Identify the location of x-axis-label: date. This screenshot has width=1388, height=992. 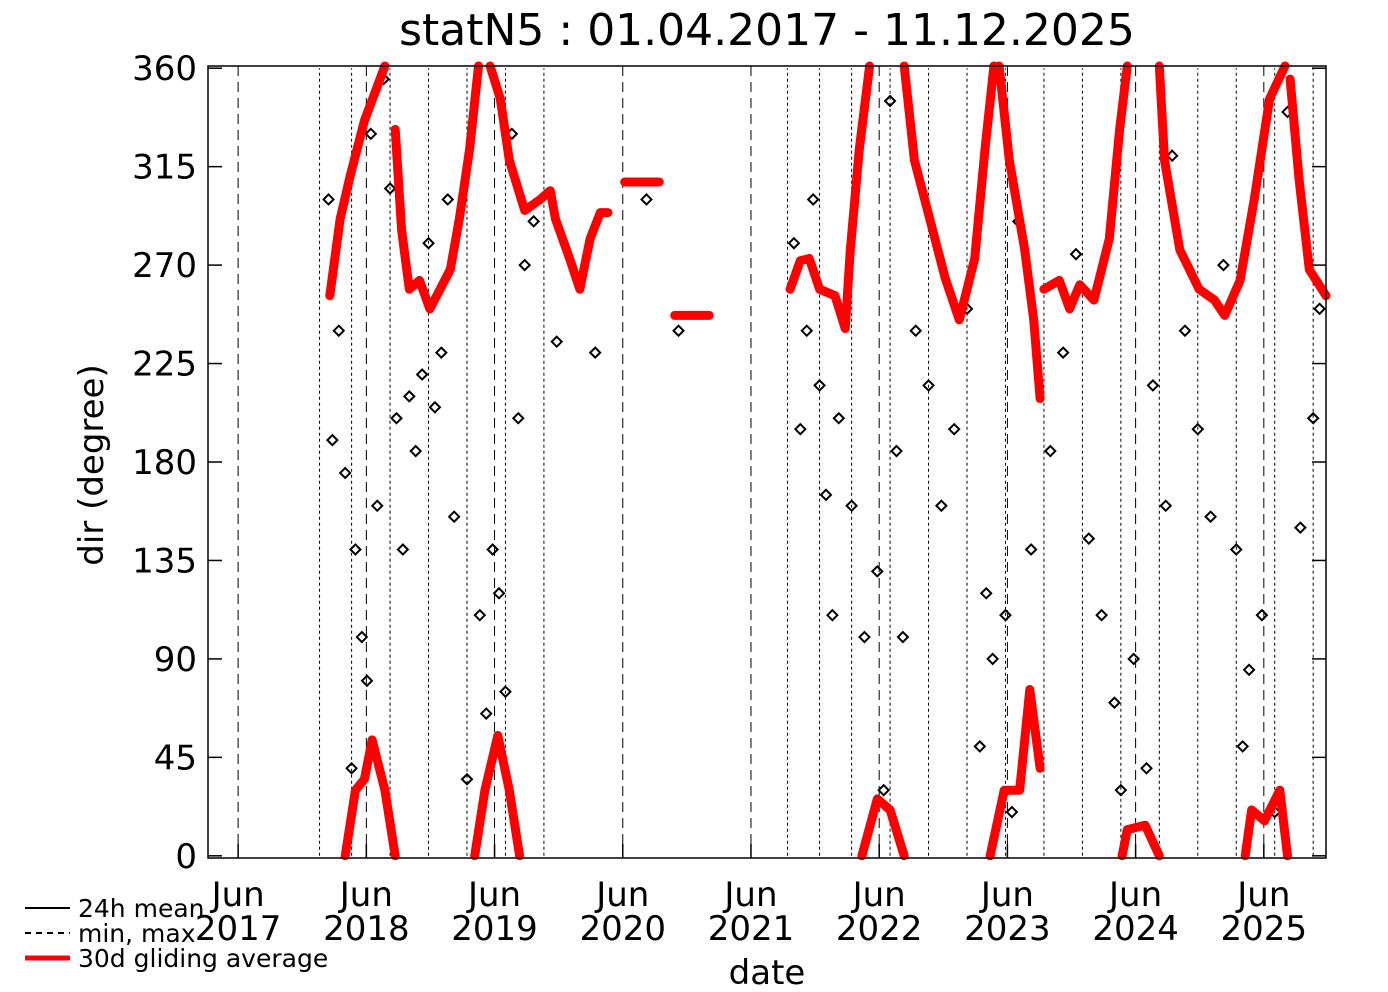
(767, 972).